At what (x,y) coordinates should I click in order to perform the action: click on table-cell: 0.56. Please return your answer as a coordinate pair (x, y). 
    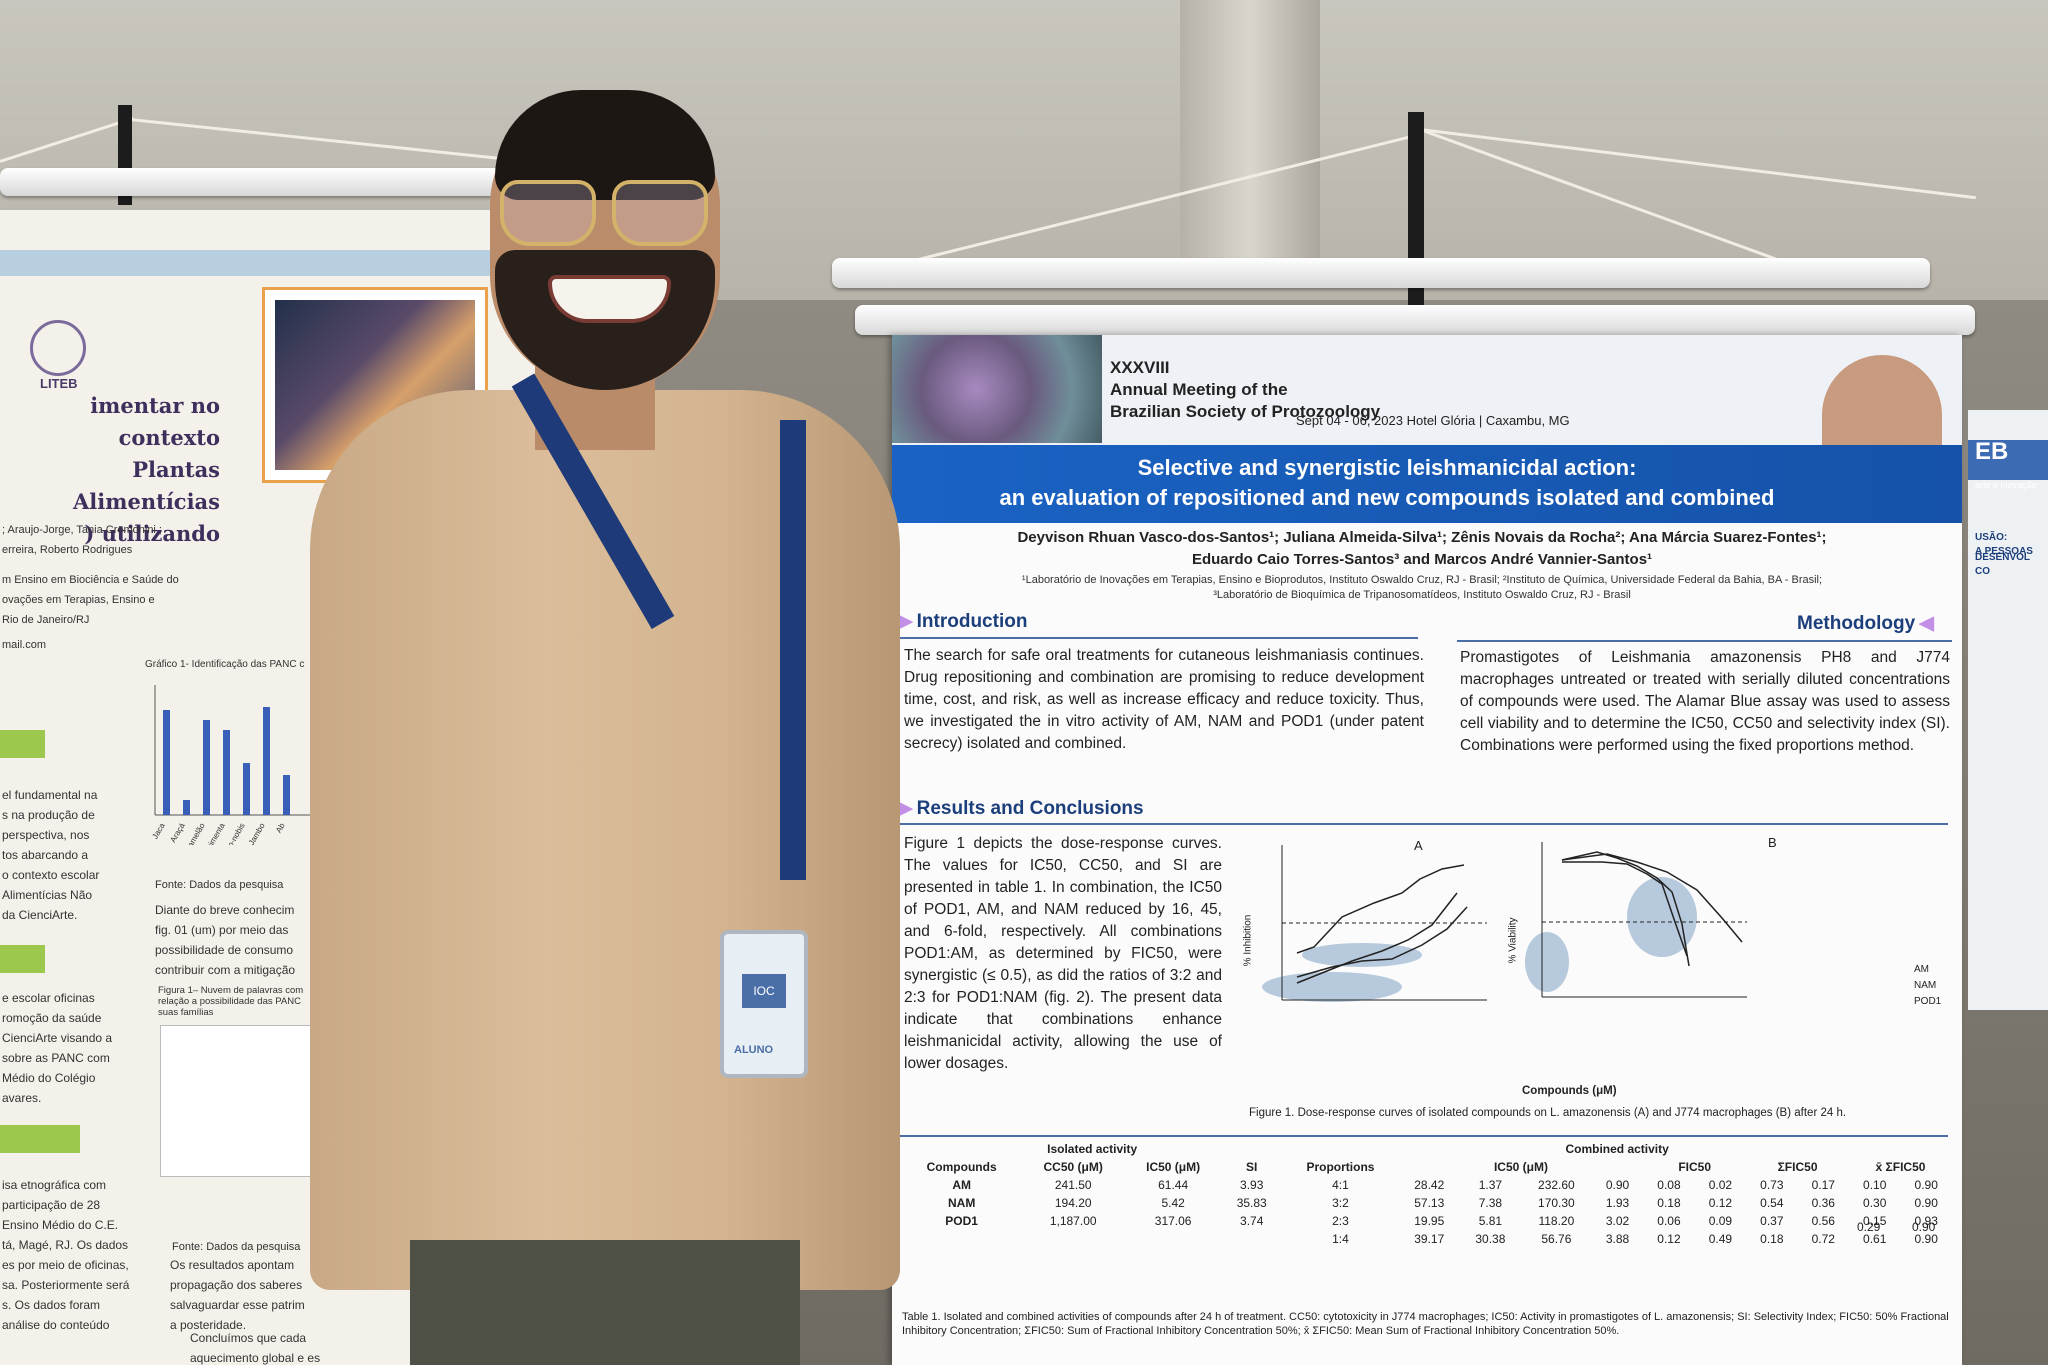
    Looking at the image, I should click on (1823, 1221).